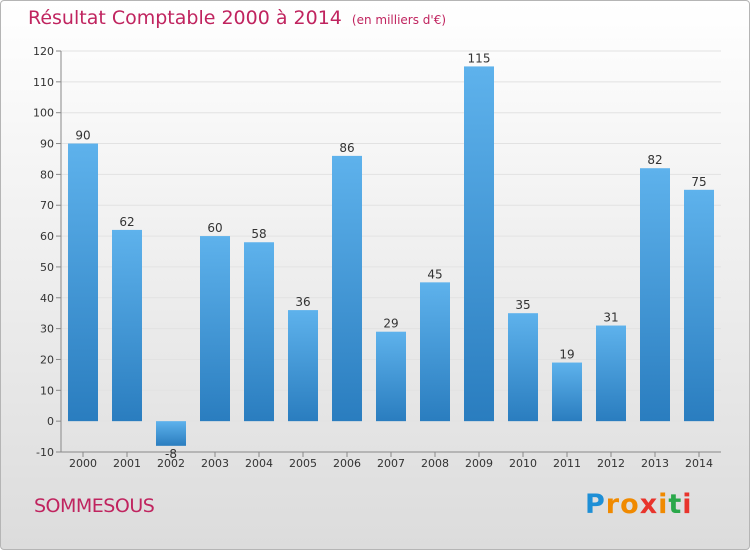 The width and height of the screenshot is (750, 551). Describe the element at coordinates (47, 390) in the screenshot. I see `y-tick-label: 10` at that location.